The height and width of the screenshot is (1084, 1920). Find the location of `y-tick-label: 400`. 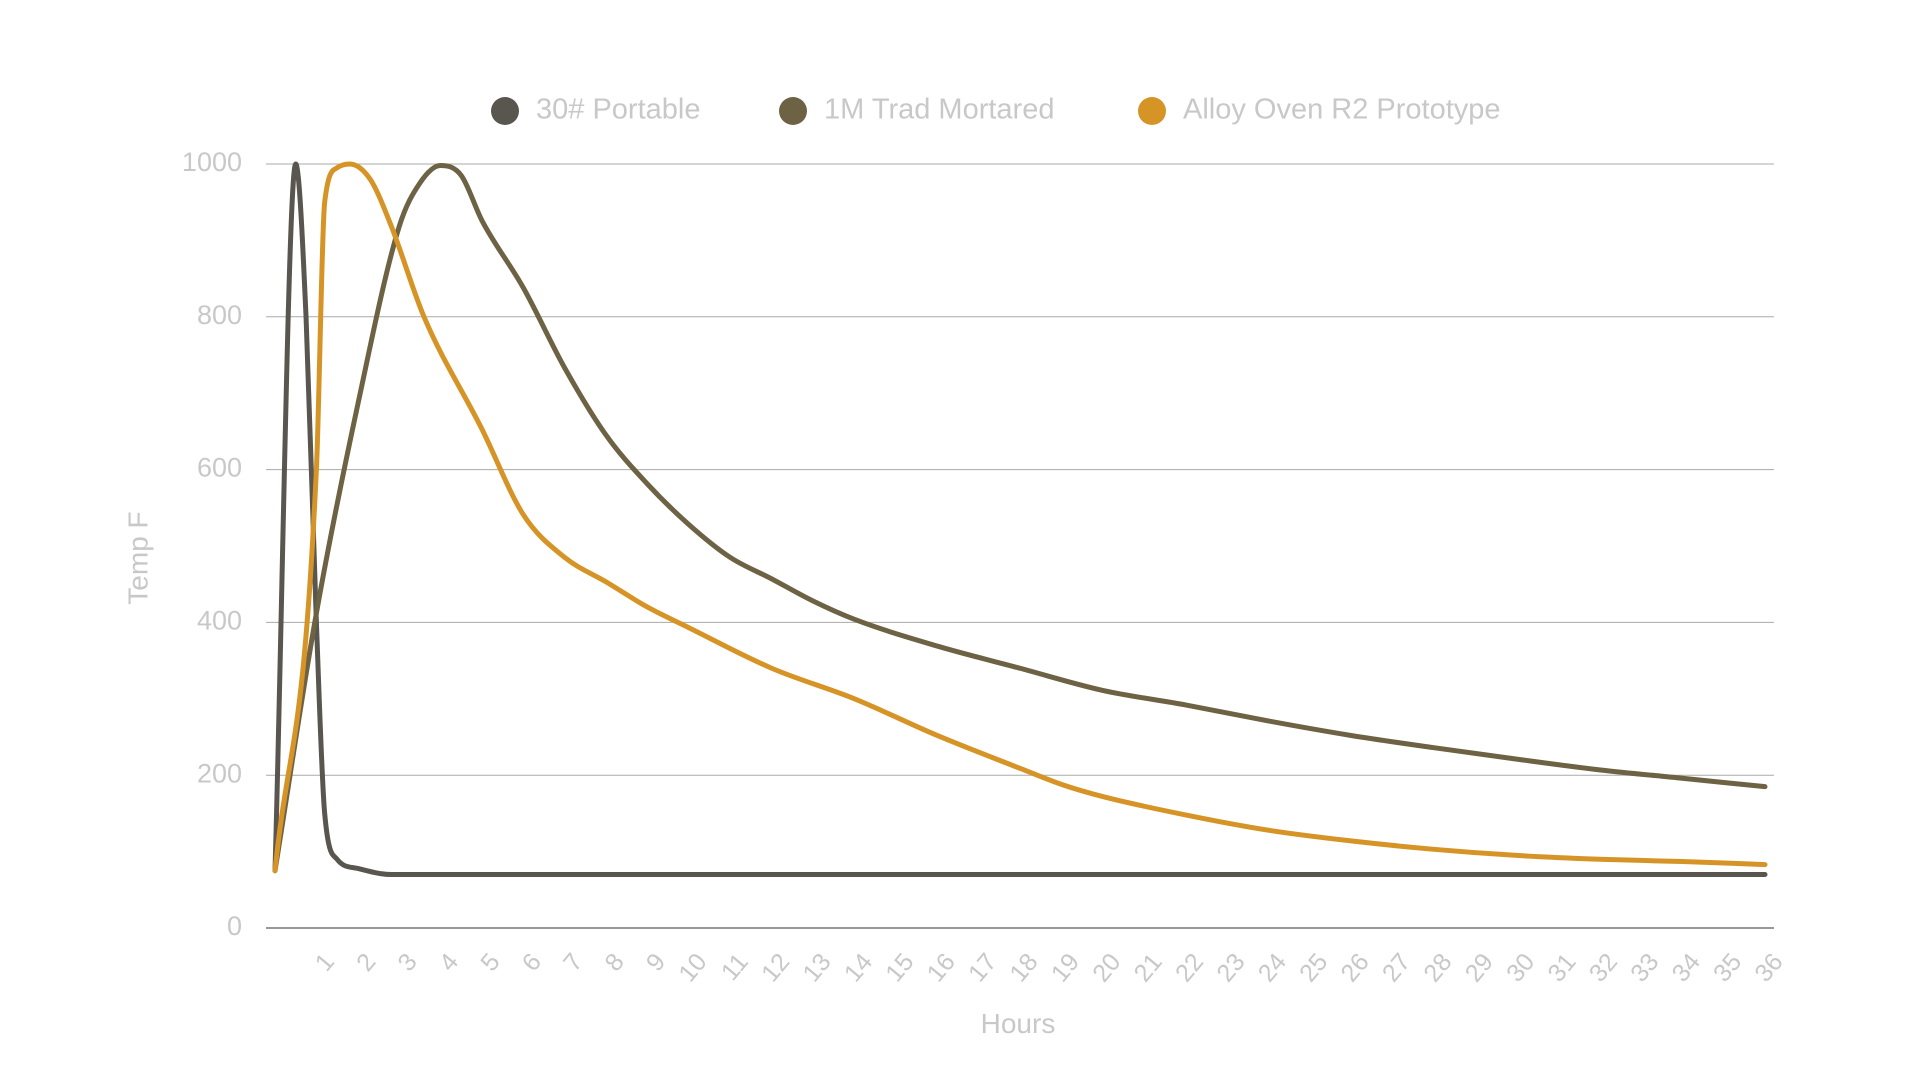

y-tick-label: 400 is located at coordinates (219, 621).